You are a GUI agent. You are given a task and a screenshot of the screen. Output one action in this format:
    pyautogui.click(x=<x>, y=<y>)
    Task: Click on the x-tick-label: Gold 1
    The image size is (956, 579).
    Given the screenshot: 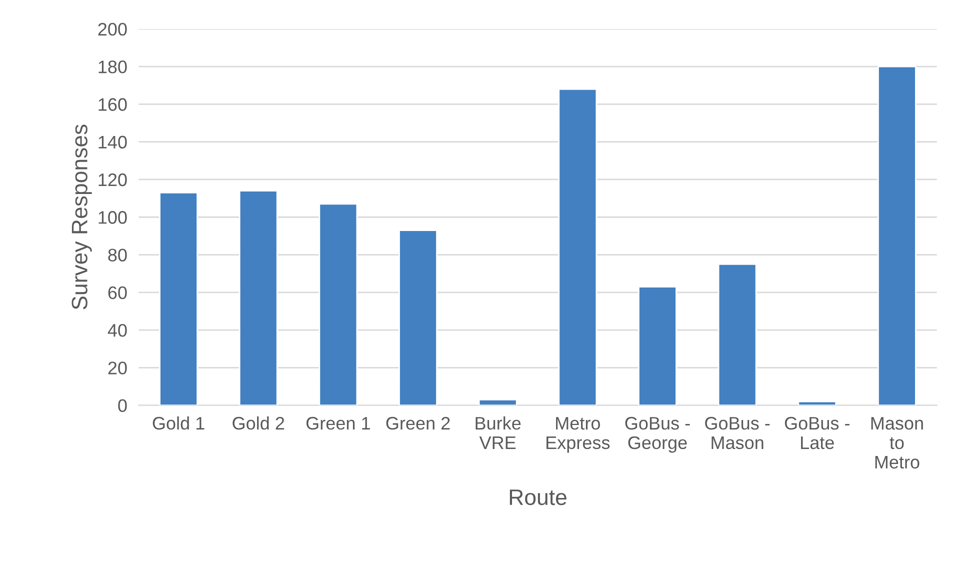 What is the action you would take?
    pyautogui.click(x=178, y=423)
    